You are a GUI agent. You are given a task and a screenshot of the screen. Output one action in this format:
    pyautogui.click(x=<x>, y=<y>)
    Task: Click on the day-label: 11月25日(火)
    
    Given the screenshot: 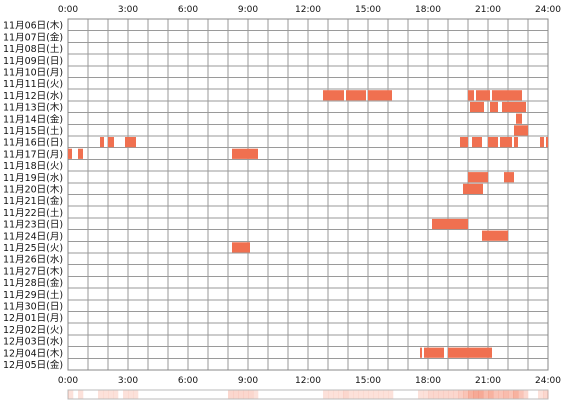 What is the action you would take?
    pyautogui.click(x=33, y=248)
    